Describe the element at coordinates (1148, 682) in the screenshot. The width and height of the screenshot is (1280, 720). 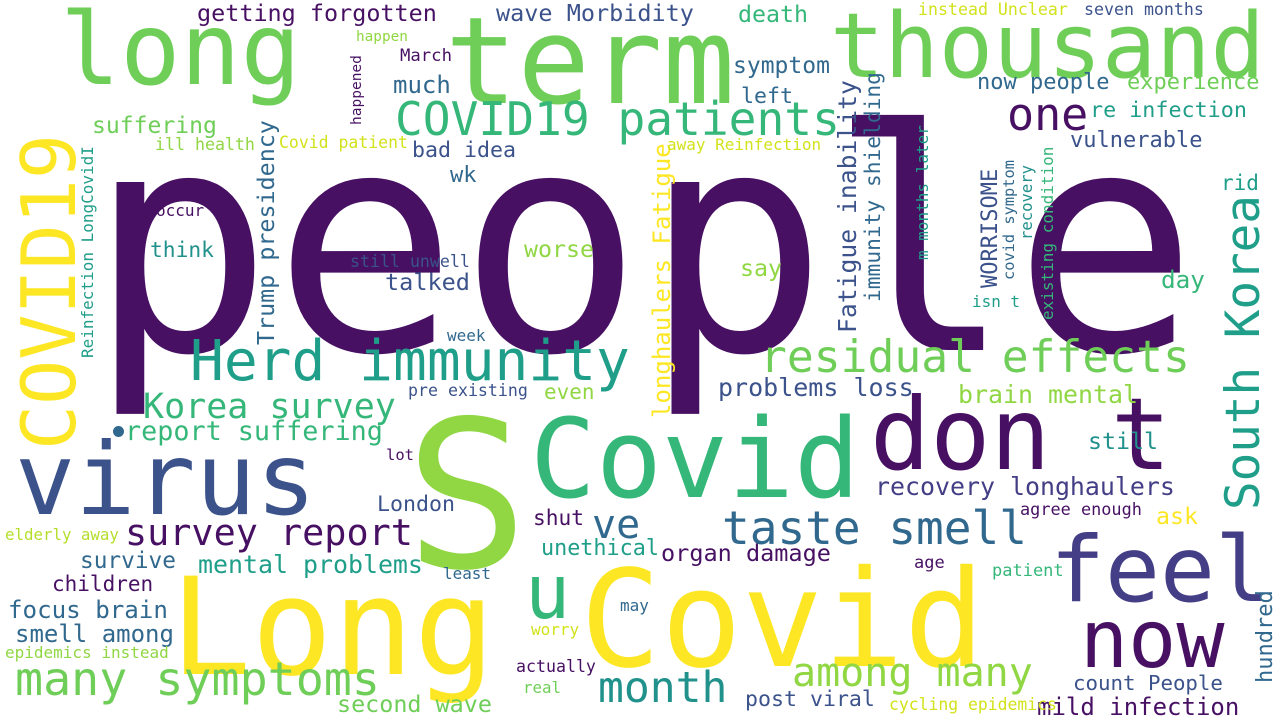
I see `word-count-people-92: count People` at that location.